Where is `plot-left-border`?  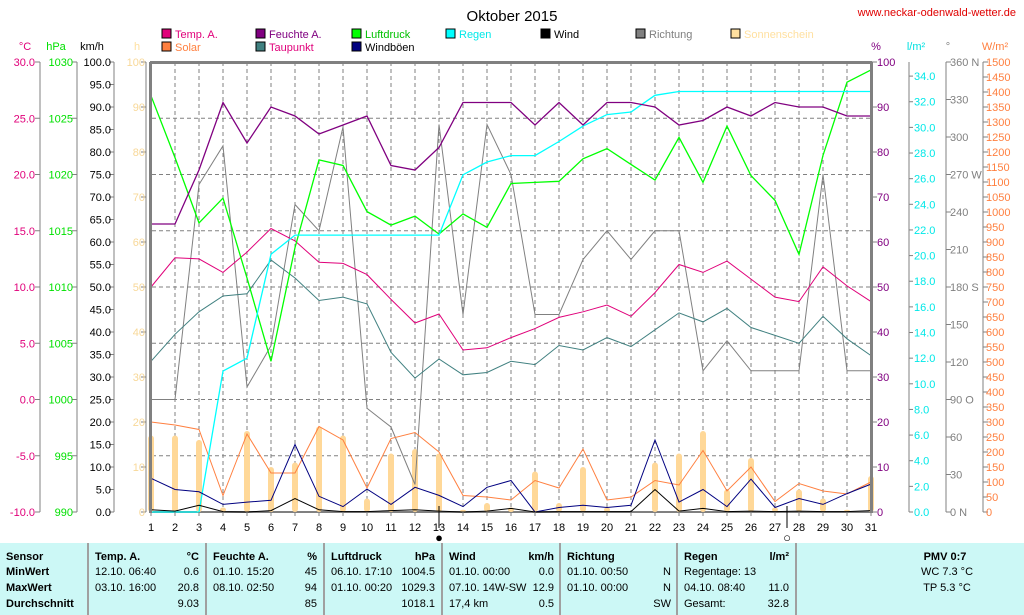 plot-left-border is located at coordinates (150, 287).